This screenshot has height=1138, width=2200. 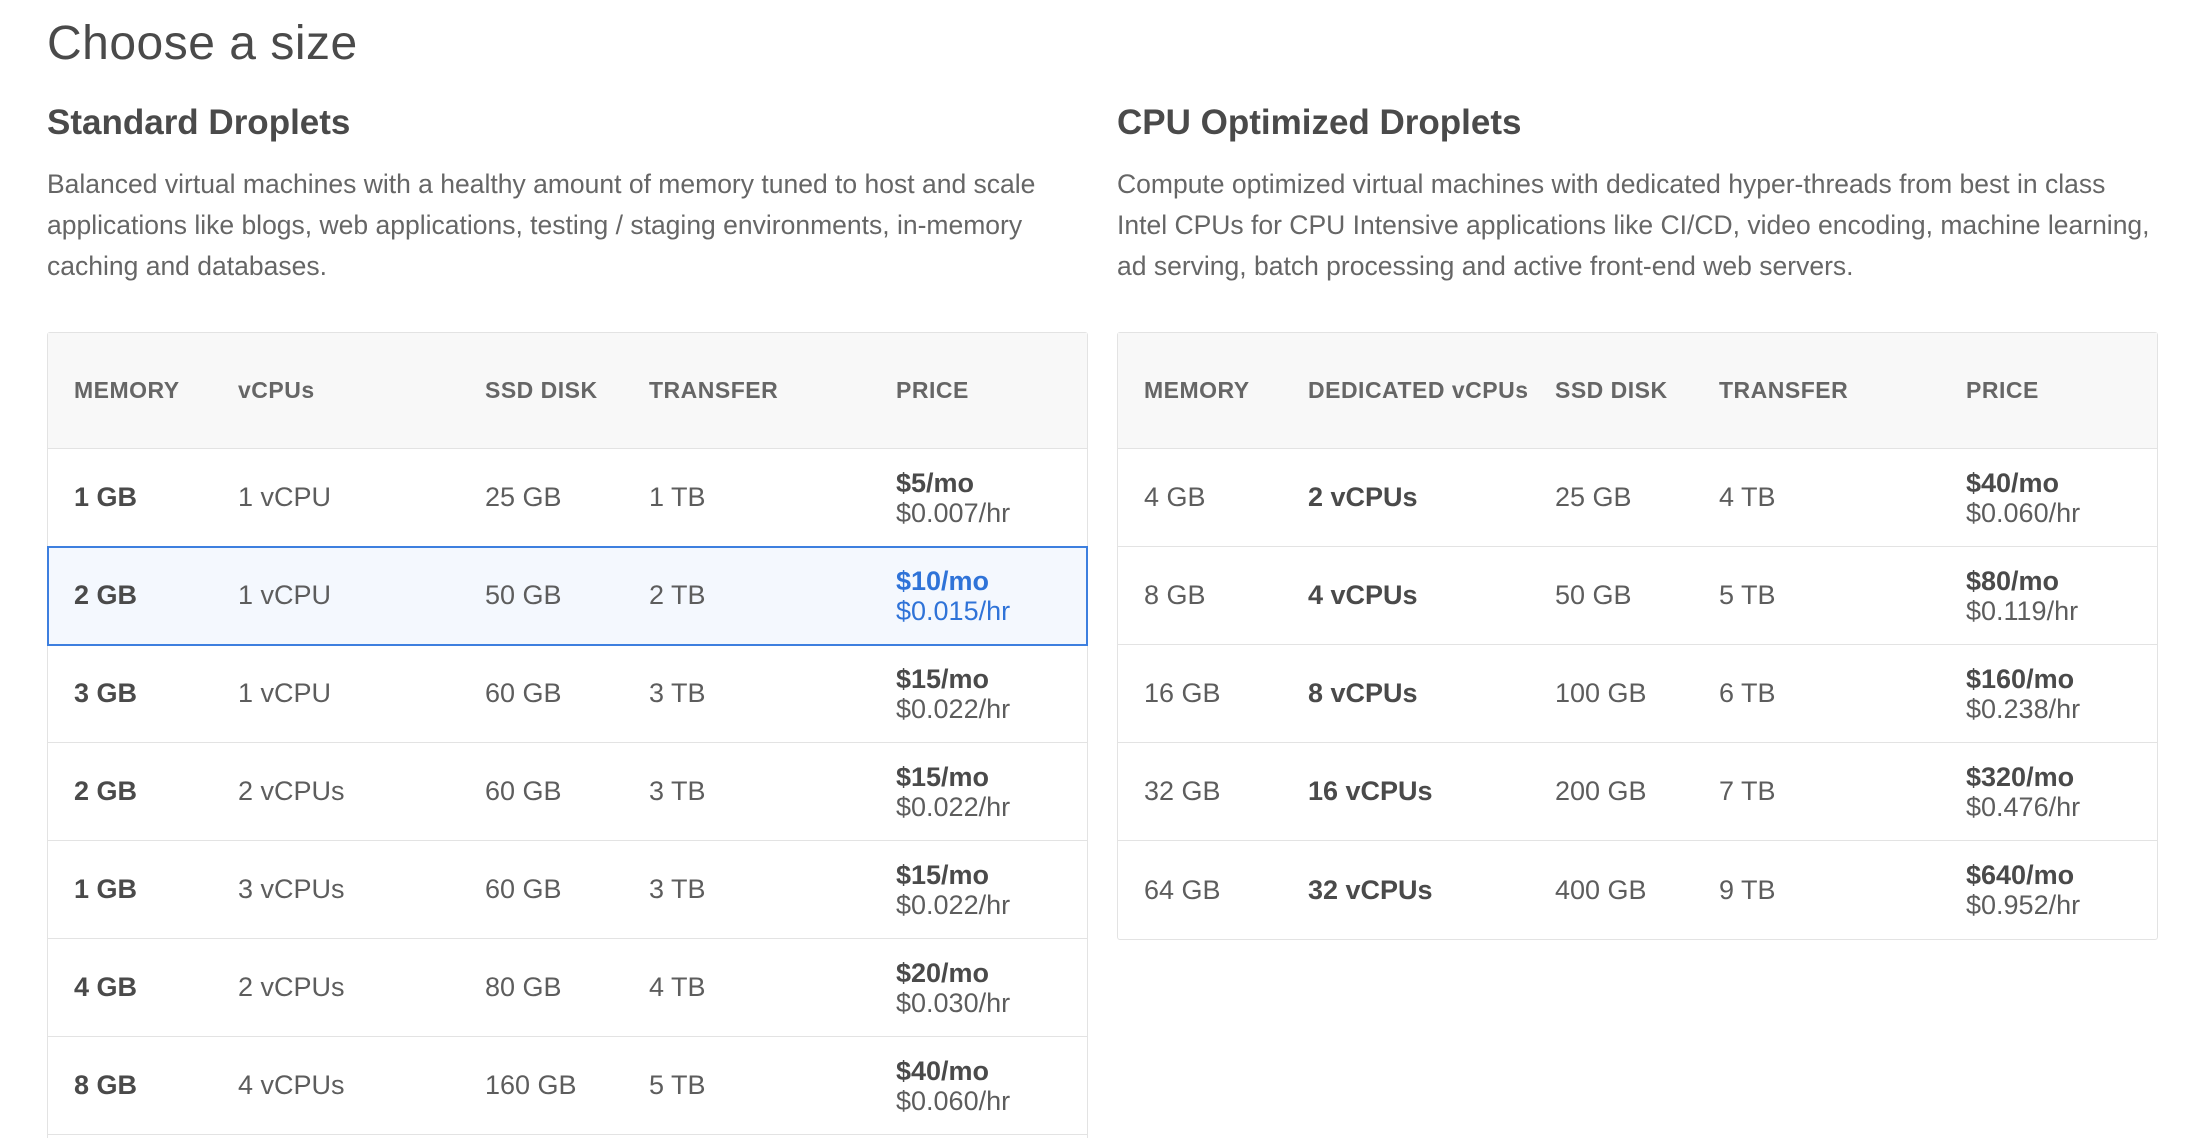 What do you see at coordinates (2020, 776) in the screenshot?
I see `price-monthly: $320/mo` at bounding box center [2020, 776].